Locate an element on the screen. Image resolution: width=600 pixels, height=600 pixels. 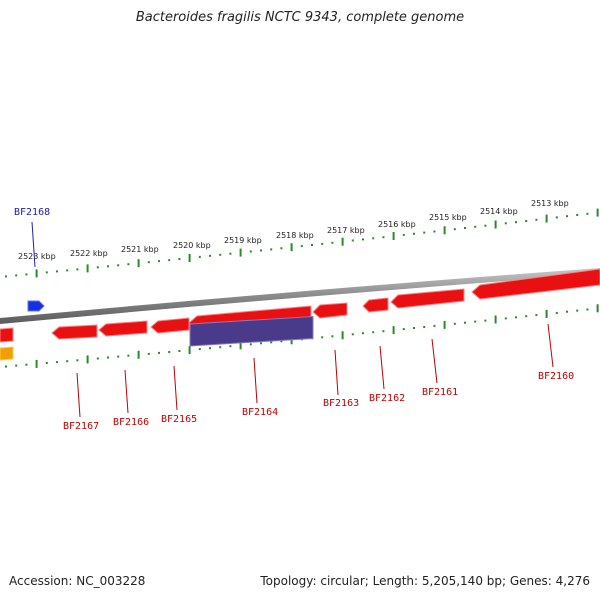
kbp-label: 2518 kbp is located at coordinates (295, 235).